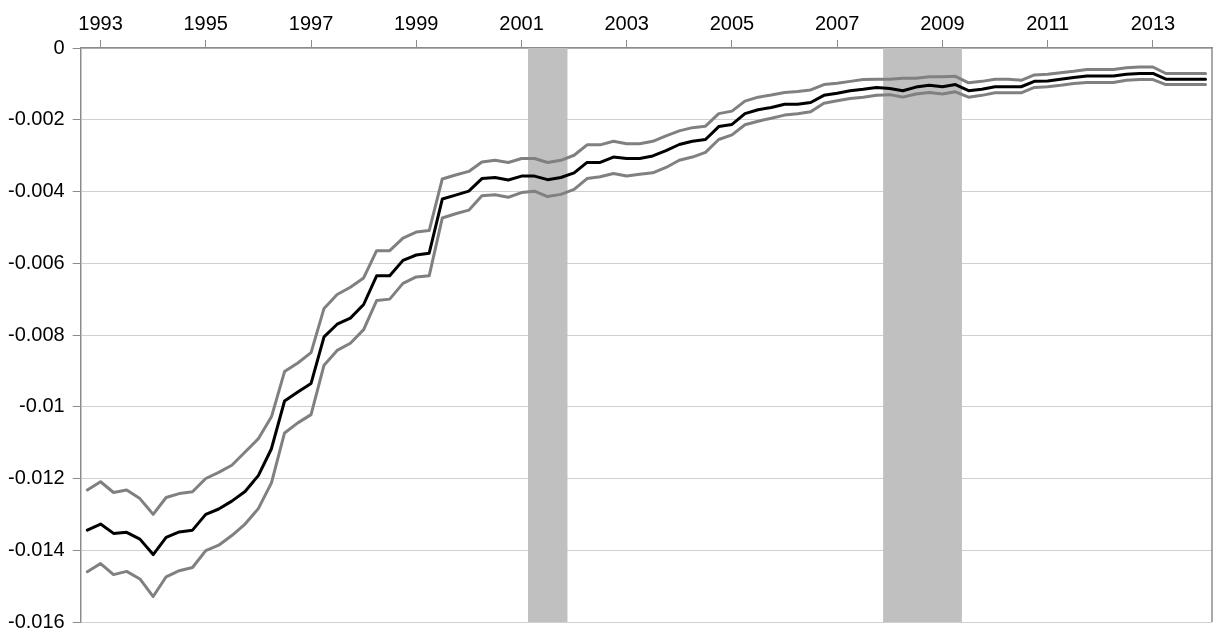 Image resolution: width=1217 pixels, height=642 pixels. Describe the element at coordinates (36, 261) in the screenshot. I see `y-tick-label: -0.006` at that location.